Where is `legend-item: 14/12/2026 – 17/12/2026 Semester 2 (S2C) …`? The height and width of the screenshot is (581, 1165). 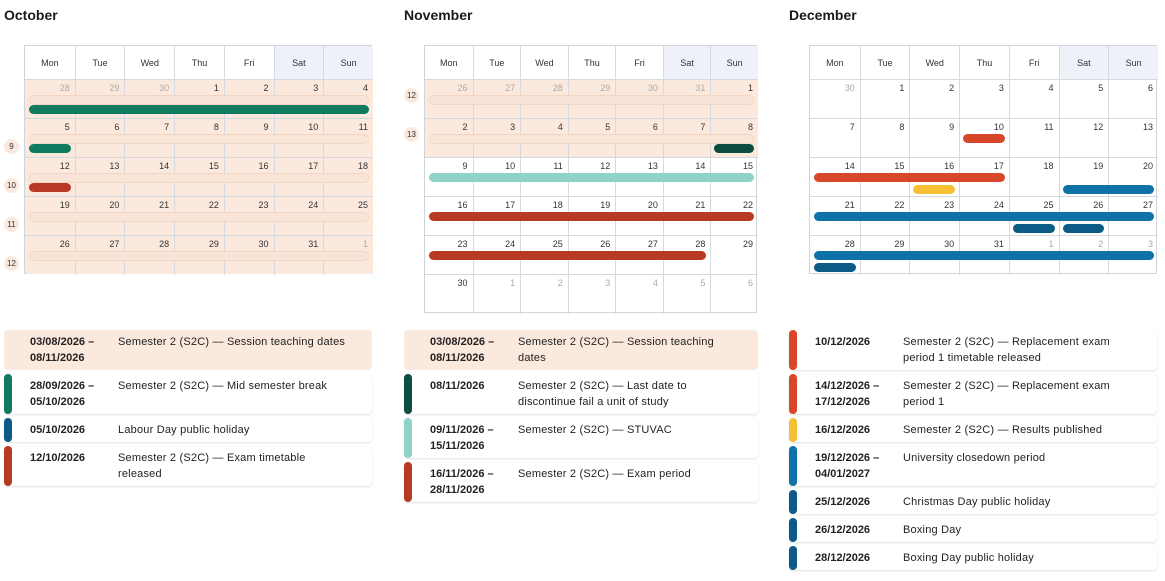
legend-item: 14/12/2026 – 17/12/2026 Semester 2 (S2C) … is located at coordinates (973, 394).